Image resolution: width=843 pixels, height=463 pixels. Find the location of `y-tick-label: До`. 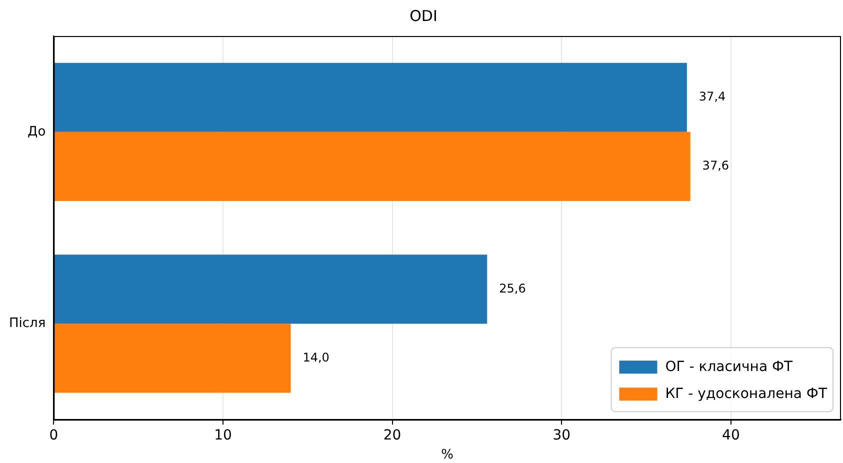

y-tick-label: До is located at coordinates (37, 132).